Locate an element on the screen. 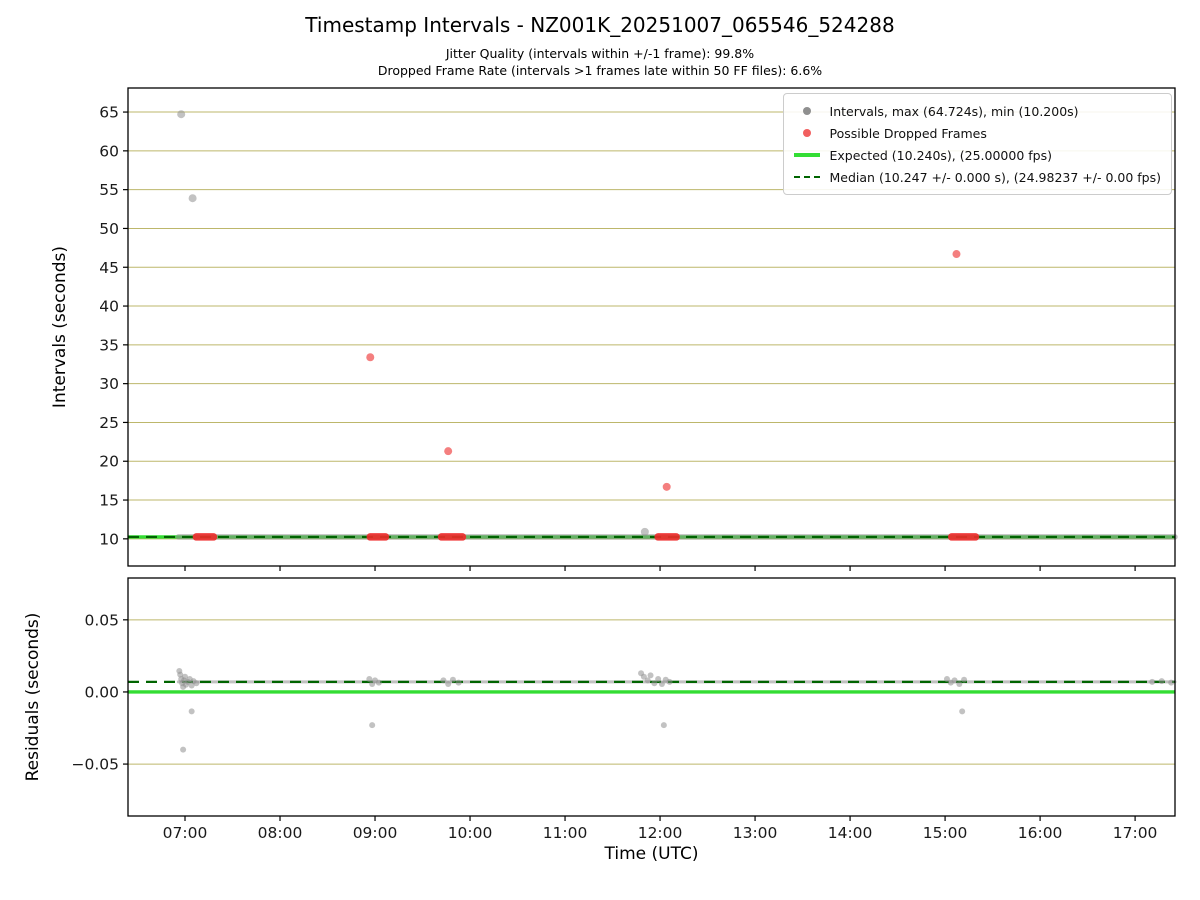 This screenshot has width=1200, height=900. tick-label: 20 is located at coordinates (109, 462).